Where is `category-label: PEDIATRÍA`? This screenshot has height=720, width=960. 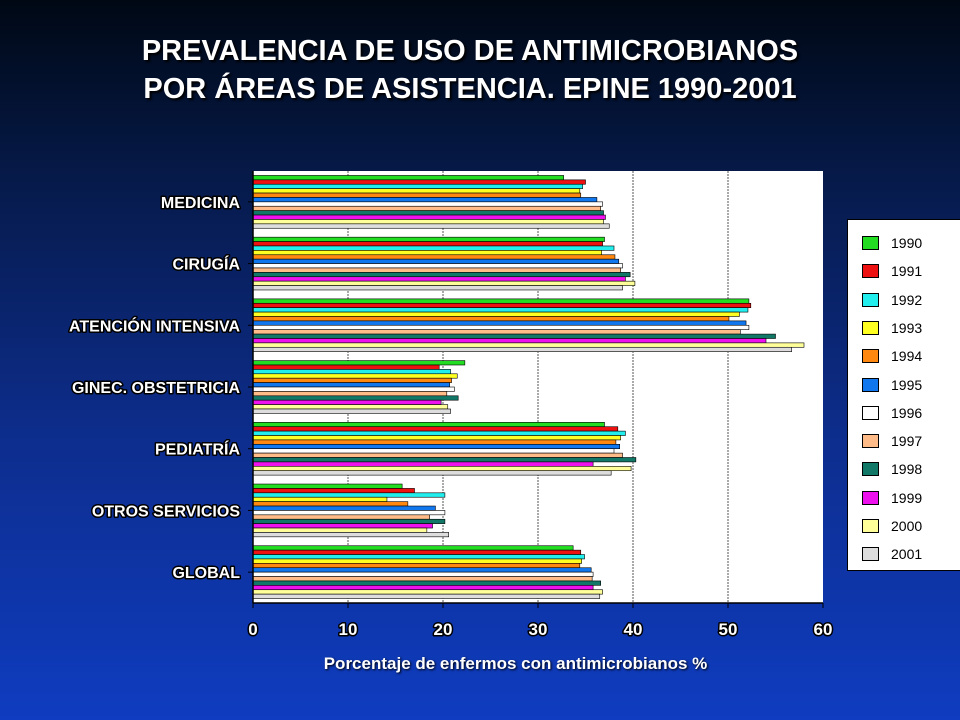
category-label: PEDIATRÍA is located at coordinates (197, 449).